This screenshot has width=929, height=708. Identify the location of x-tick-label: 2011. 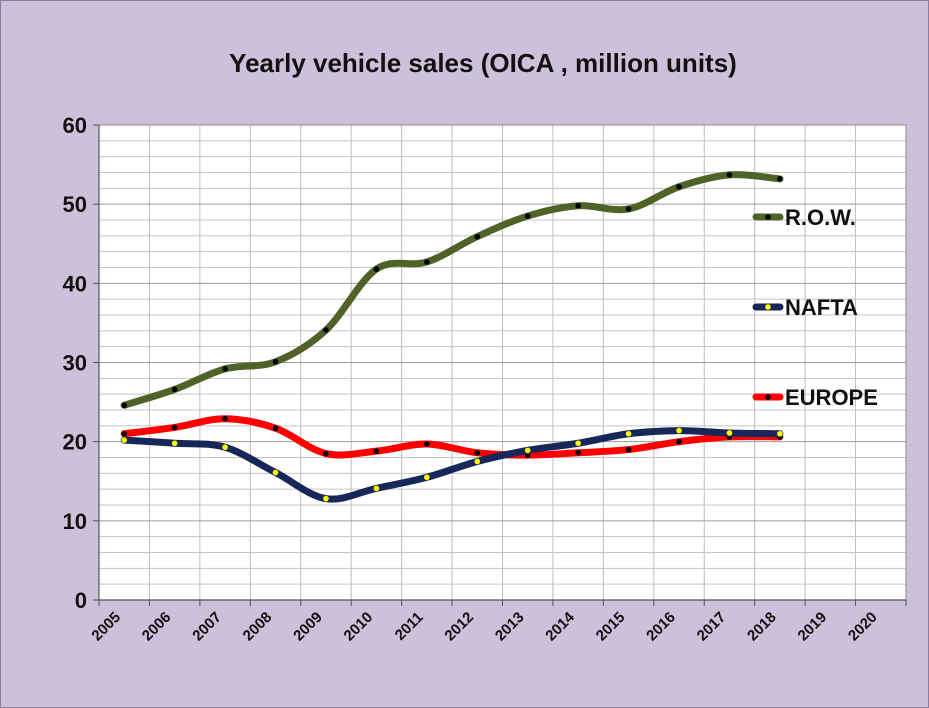
(409, 626).